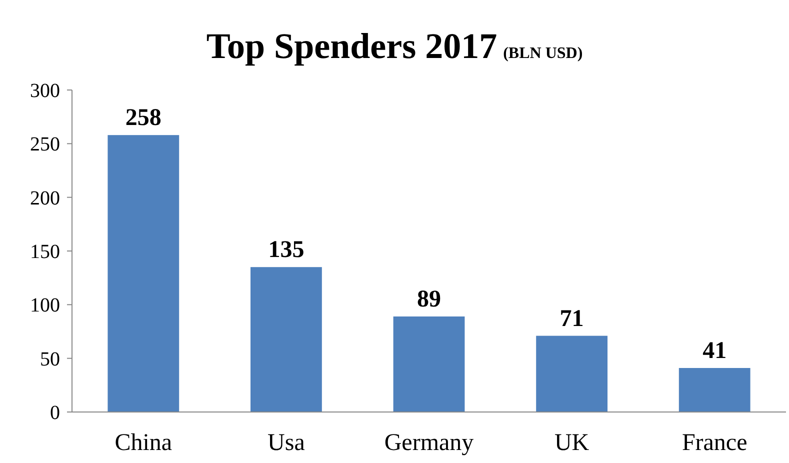 This screenshot has height=463, width=789. What do you see at coordinates (429, 443) in the screenshot?
I see `x-tick-label: Germany` at bounding box center [429, 443].